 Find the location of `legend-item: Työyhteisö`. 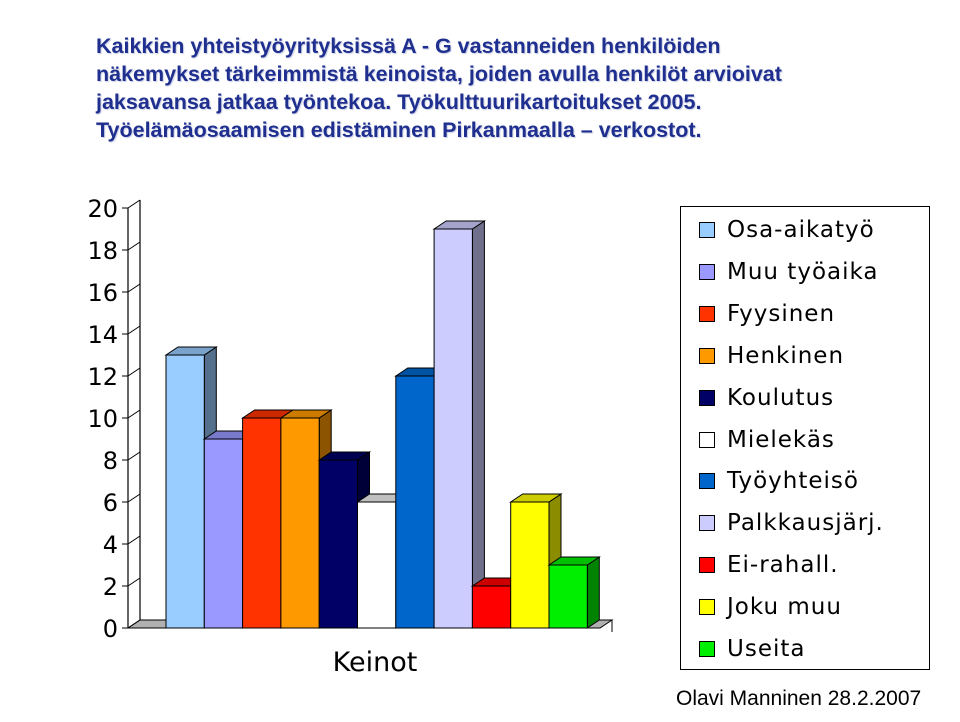

legend-item: Työyhteisö is located at coordinates (779, 481).